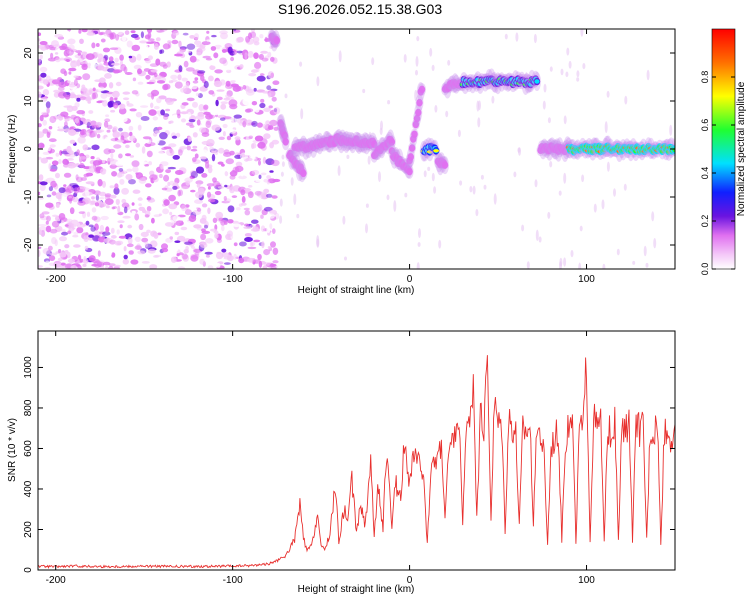 The width and height of the screenshot is (750, 600). What do you see at coordinates (429, 152) in the screenshot?
I see `track-peak` at bounding box center [429, 152].